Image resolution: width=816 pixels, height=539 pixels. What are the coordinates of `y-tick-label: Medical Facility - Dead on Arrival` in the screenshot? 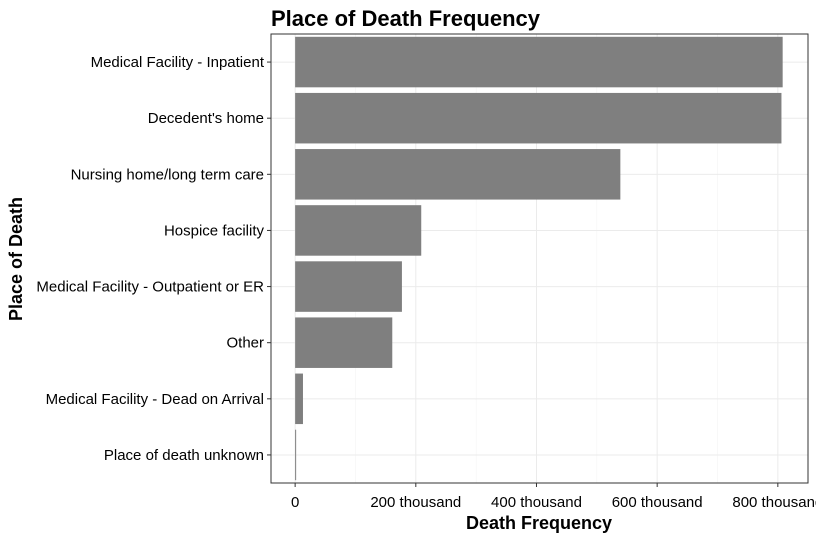 It's located at (155, 399).